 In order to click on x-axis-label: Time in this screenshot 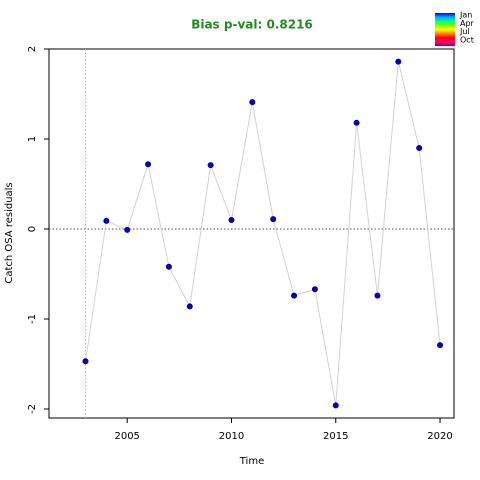, I will do `click(251, 461)`.